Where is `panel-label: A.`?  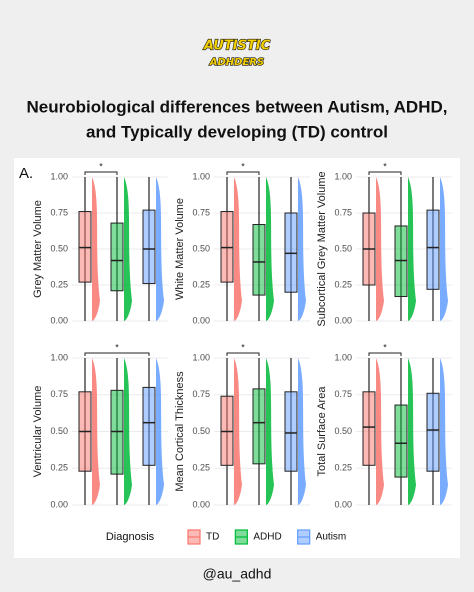
panel-label: A. is located at coordinates (26, 173).